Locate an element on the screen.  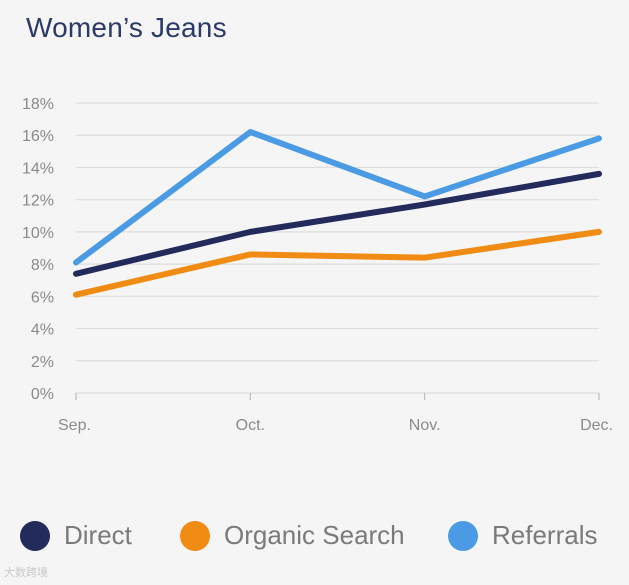
x-tick-label: Dec. is located at coordinates (596, 425).